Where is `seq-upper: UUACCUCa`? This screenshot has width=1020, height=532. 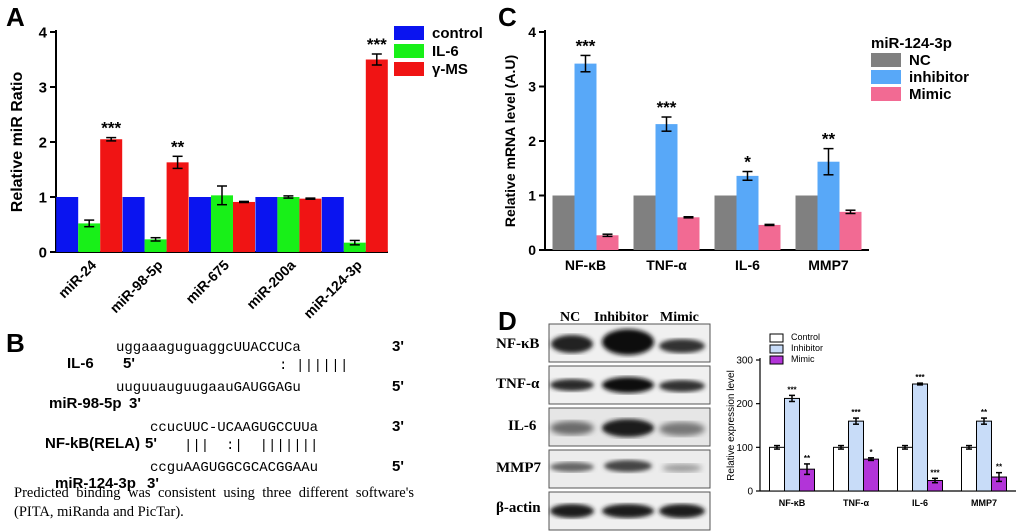
seq-upper: UUACCUCa is located at coordinates (267, 348).